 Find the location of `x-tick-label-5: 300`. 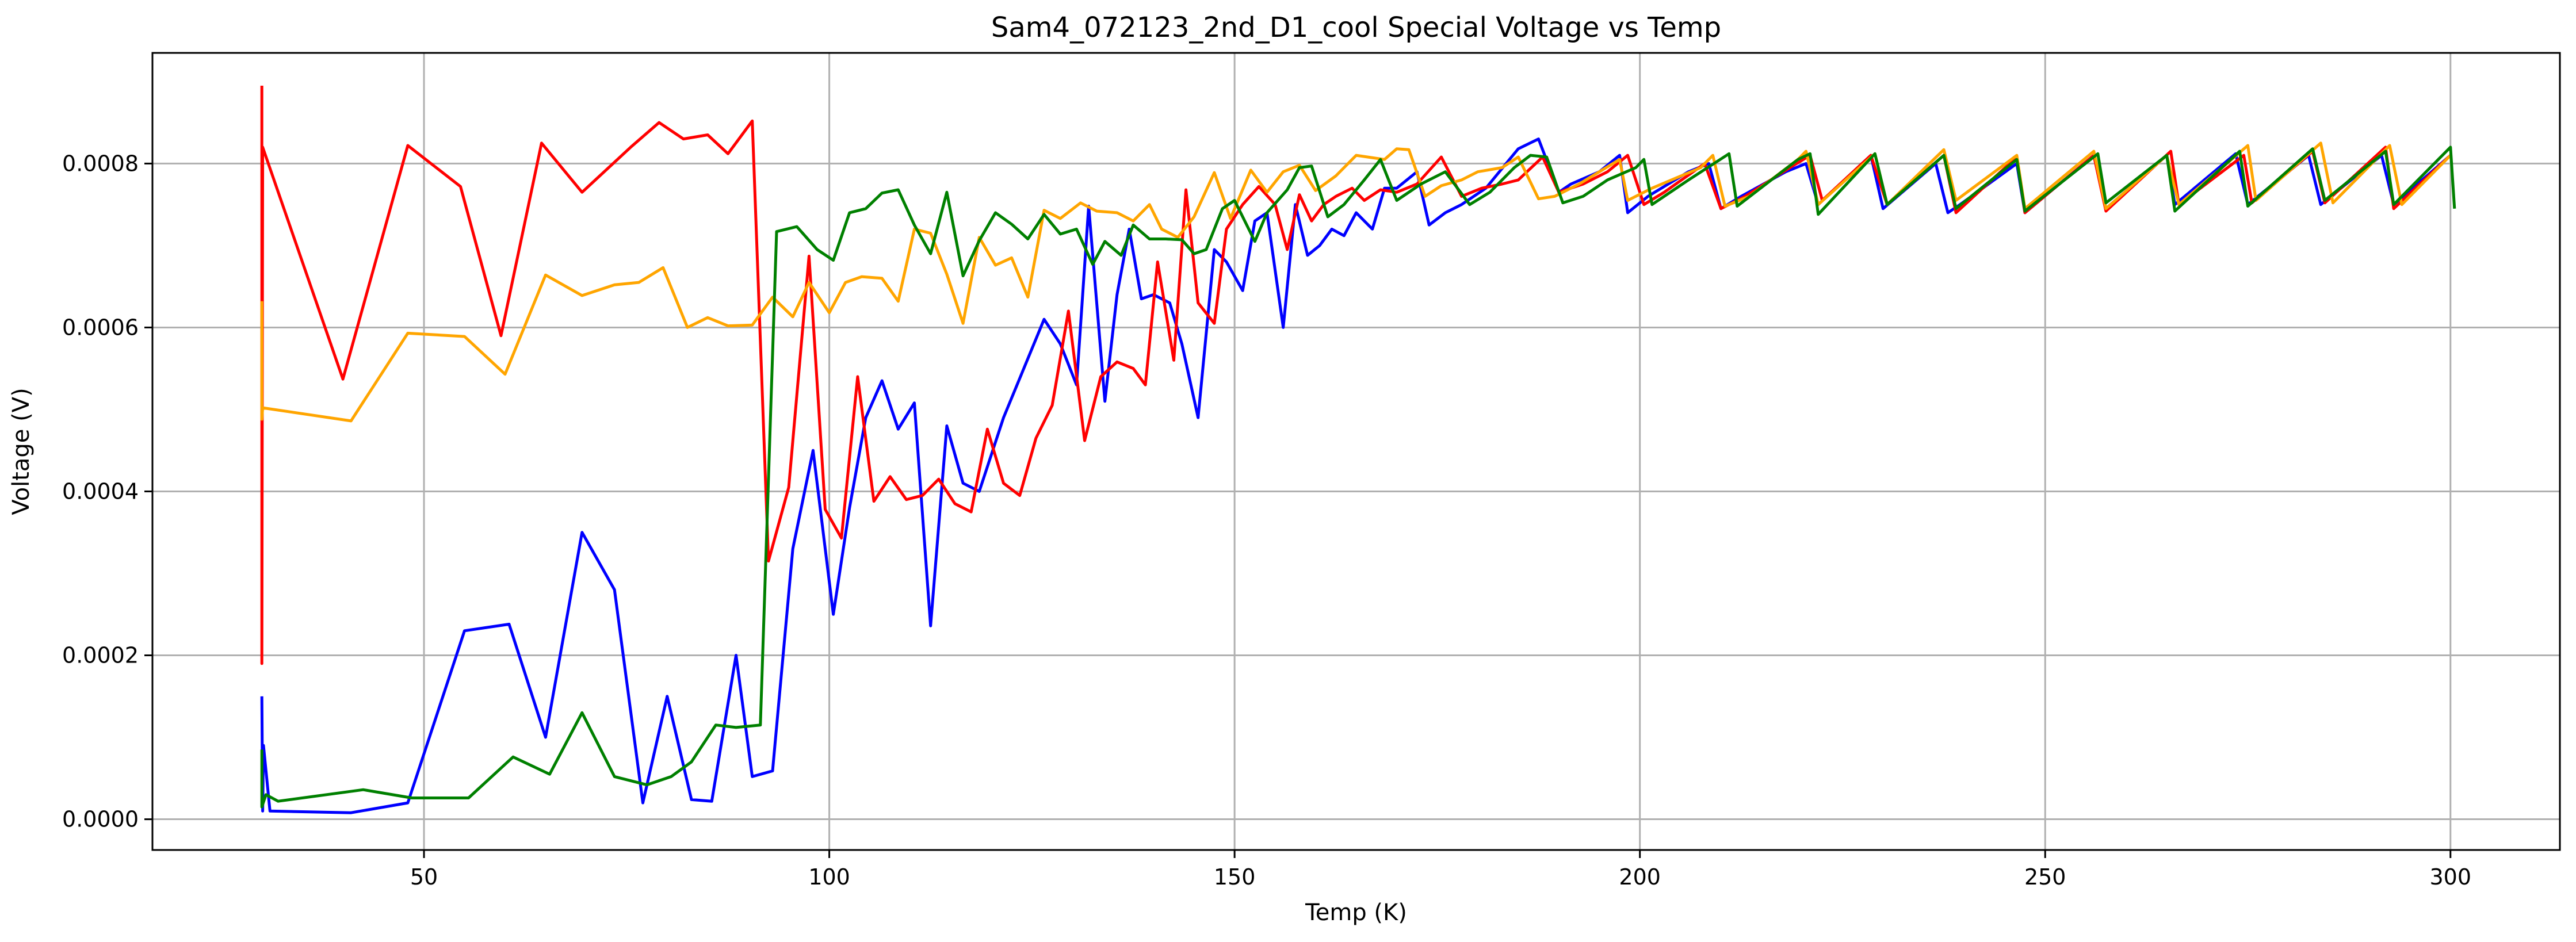

x-tick-label-5: 300 is located at coordinates (2451, 877).